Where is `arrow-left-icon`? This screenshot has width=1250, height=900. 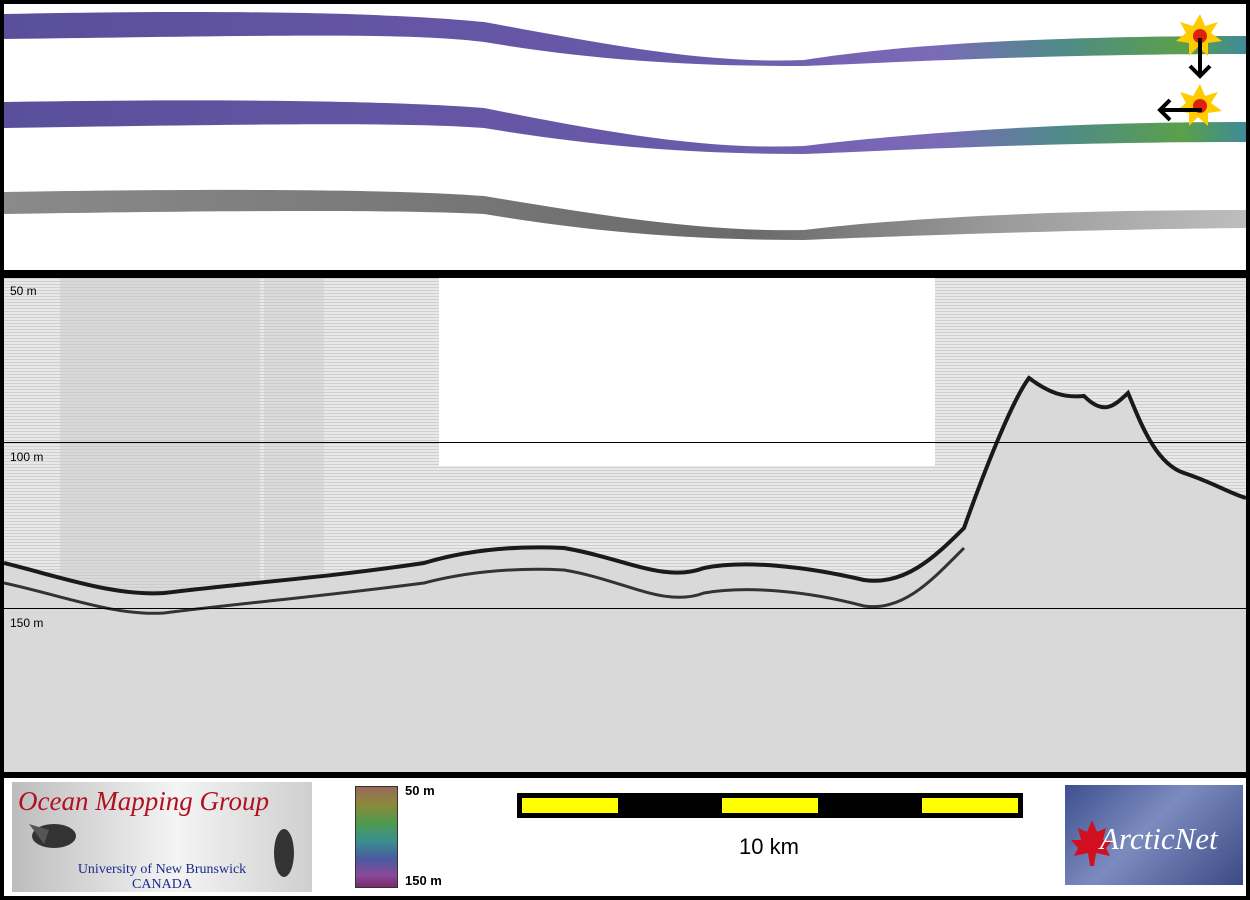
arrow-left-icon is located at coordinates (1179, 110).